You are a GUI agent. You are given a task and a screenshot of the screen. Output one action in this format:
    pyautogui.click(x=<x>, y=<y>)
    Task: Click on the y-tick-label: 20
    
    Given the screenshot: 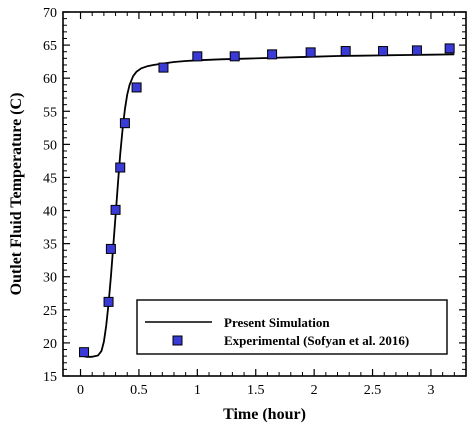 What is the action you would take?
    pyautogui.click(x=50, y=344)
    